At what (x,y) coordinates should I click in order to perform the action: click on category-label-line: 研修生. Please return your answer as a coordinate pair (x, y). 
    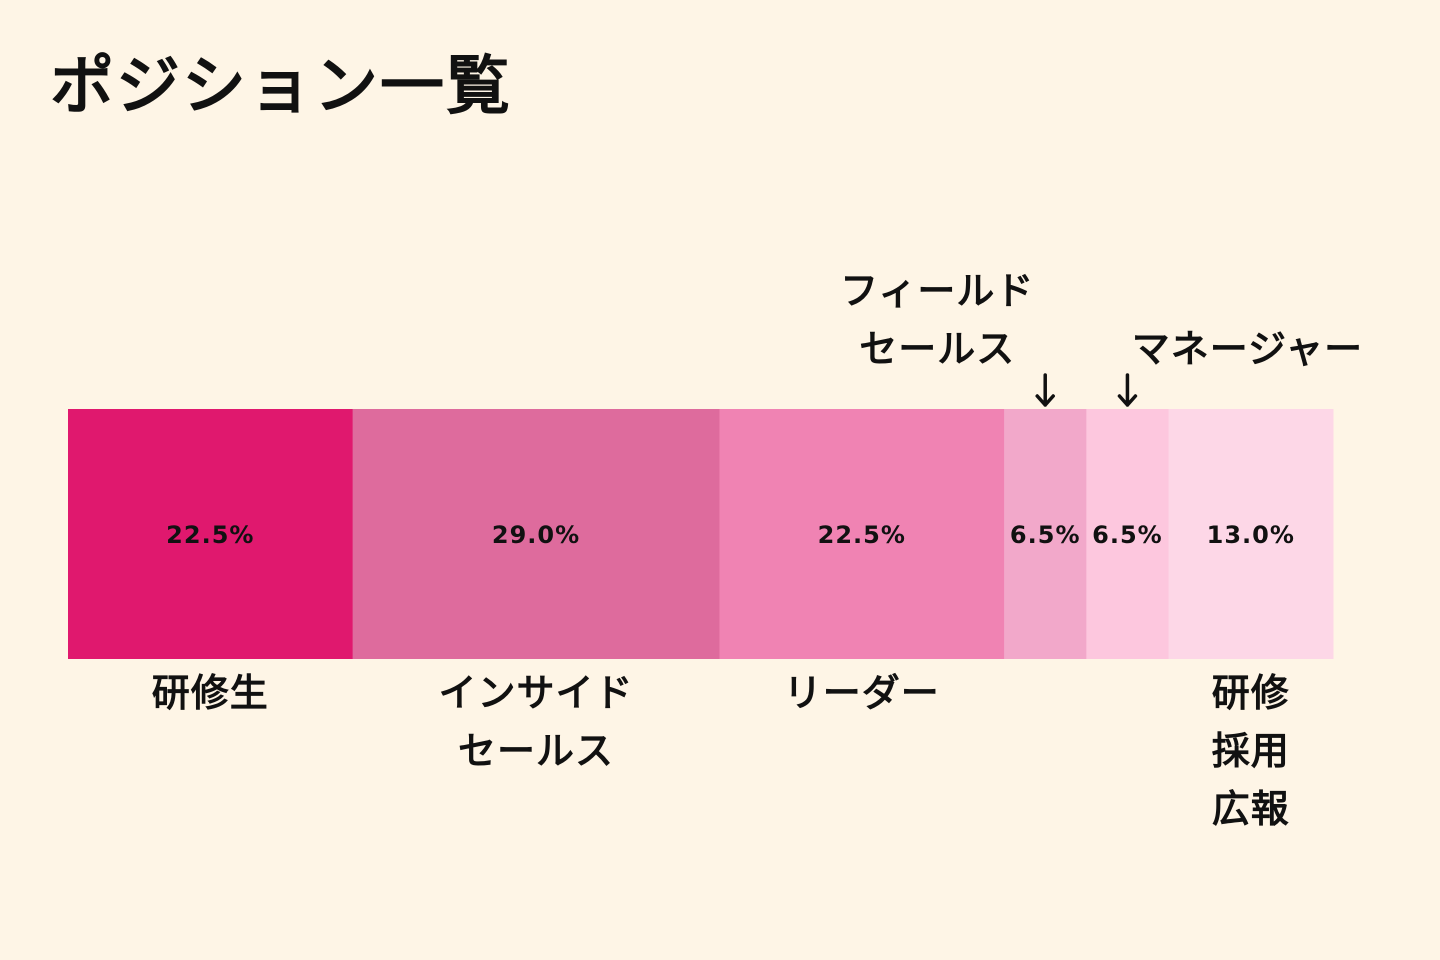
    Looking at the image, I should click on (210, 693).